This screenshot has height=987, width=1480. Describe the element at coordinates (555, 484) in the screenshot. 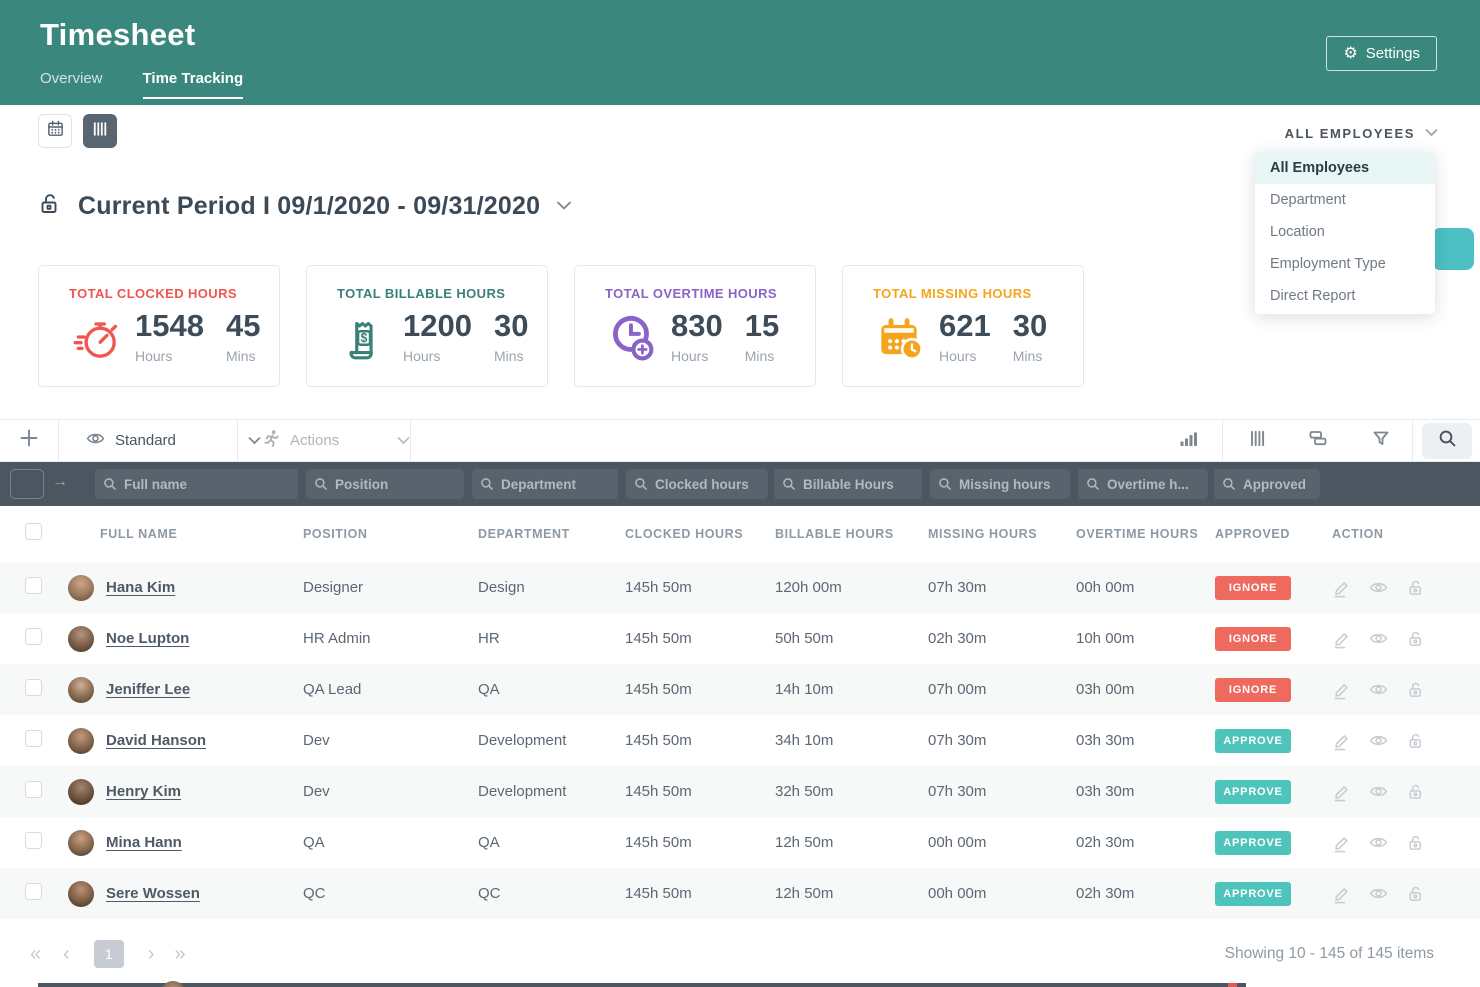

I see `filter-input-department` at that location.